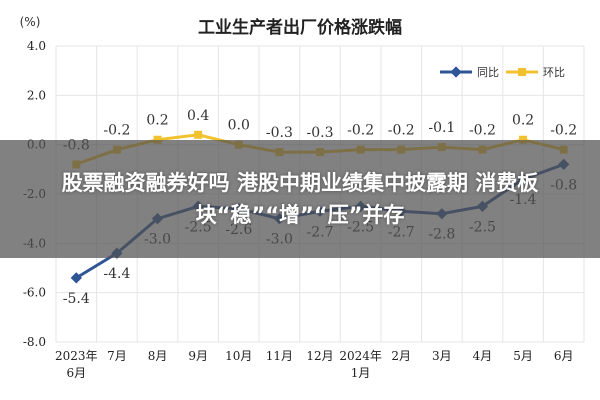  Describe the element at coordinates (157, 121) in the screenshot. I see `data-label-mom-2: 0.2` at that location.